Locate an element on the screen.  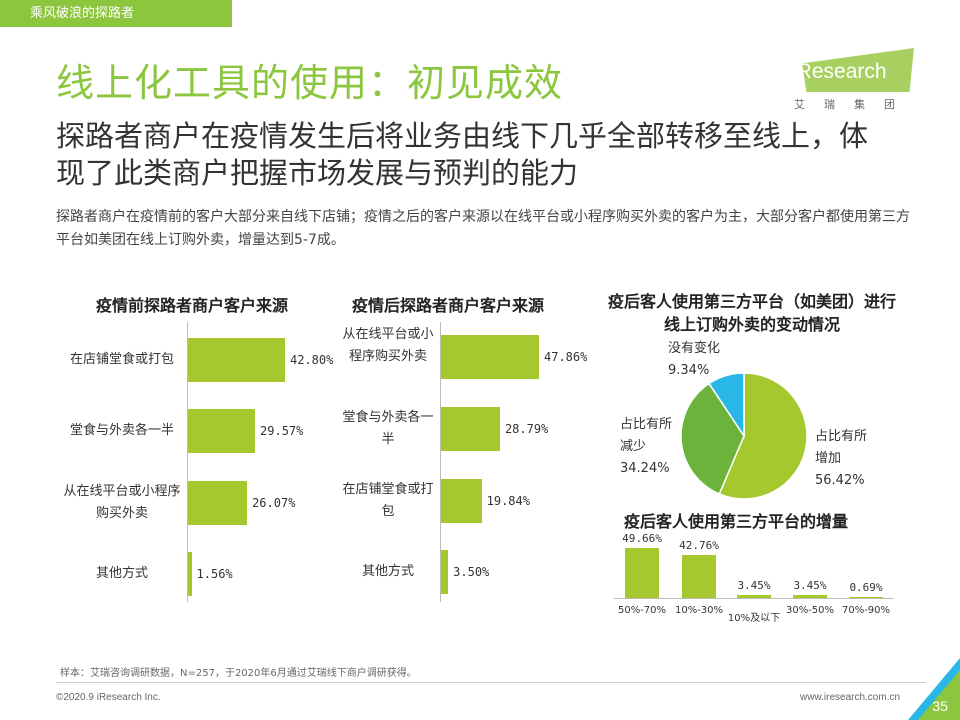
chart2-value-label: 47.86% is located at coordinates (566, 357).